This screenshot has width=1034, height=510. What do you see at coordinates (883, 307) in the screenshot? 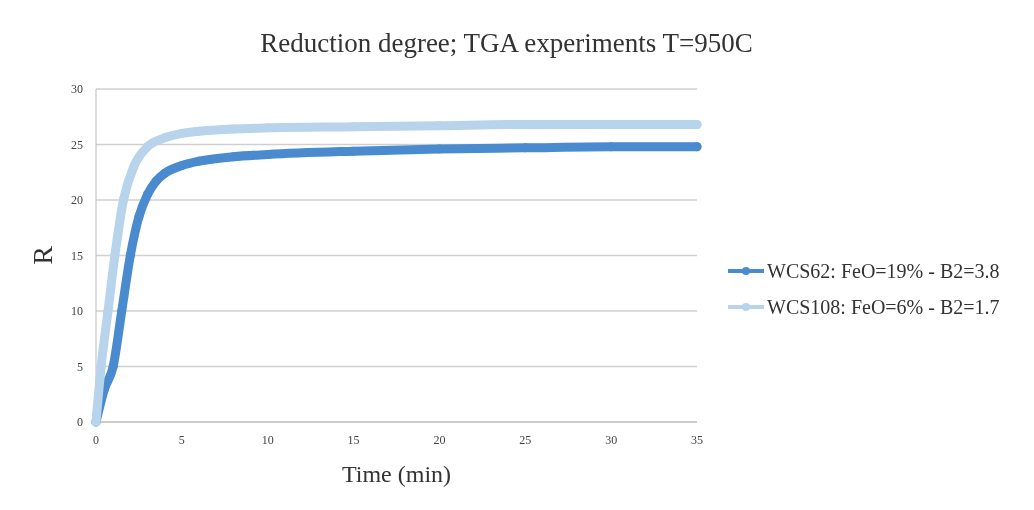
I see `legend-label: WCS108: FeO=6% - B2=1.7` at bounding box center [883, 307].